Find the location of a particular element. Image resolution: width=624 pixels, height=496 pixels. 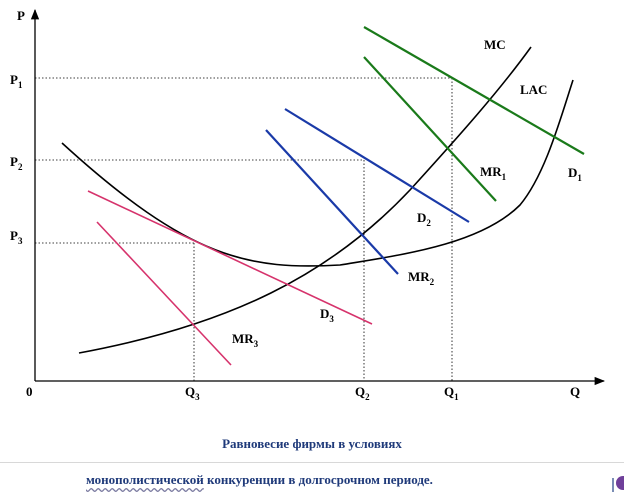

p-axis-label: P is located at coordinates (21, 15).